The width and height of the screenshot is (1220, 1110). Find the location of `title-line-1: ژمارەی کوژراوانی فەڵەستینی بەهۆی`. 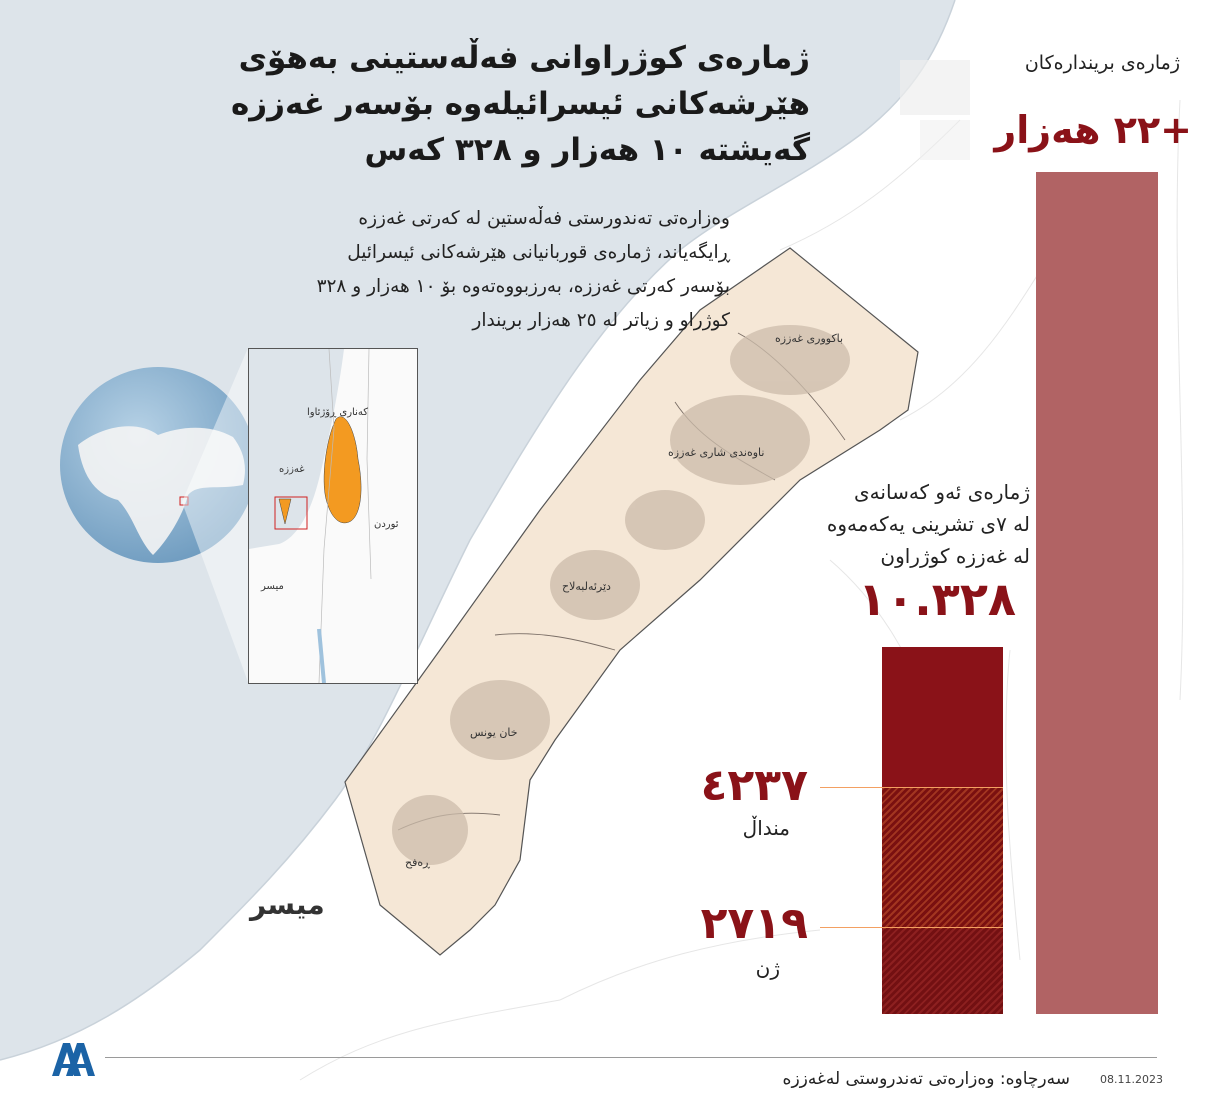

title-line-1: ژمارەی کوژراوانی فەڵەستینی بەهۆی is located at coordinates (524, 58).